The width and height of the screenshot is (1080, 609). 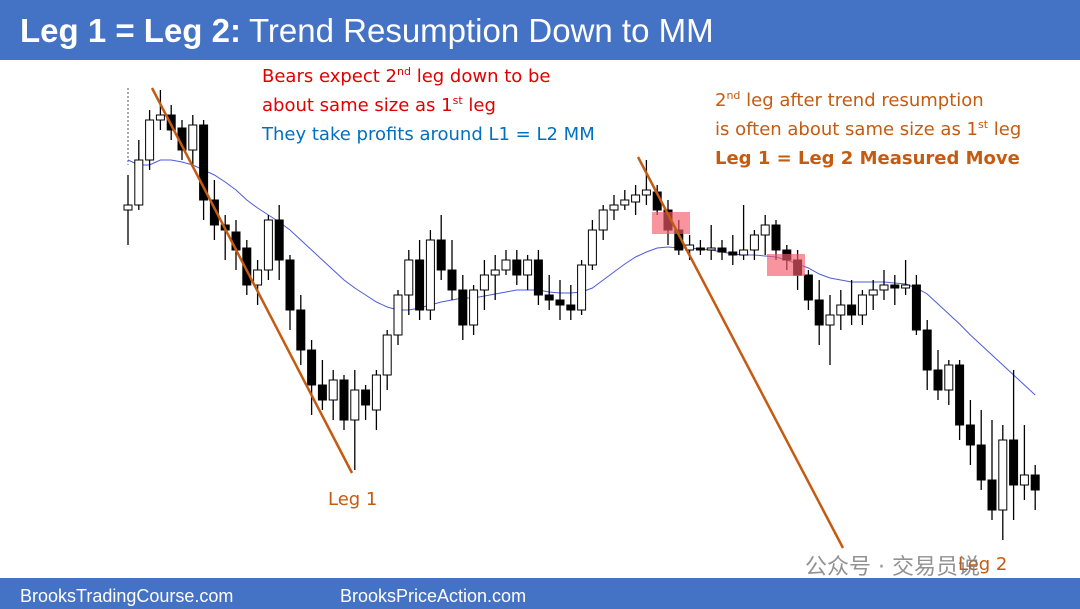 I want to click on leg1-label: Leg 1, so click(x=352, y=499).